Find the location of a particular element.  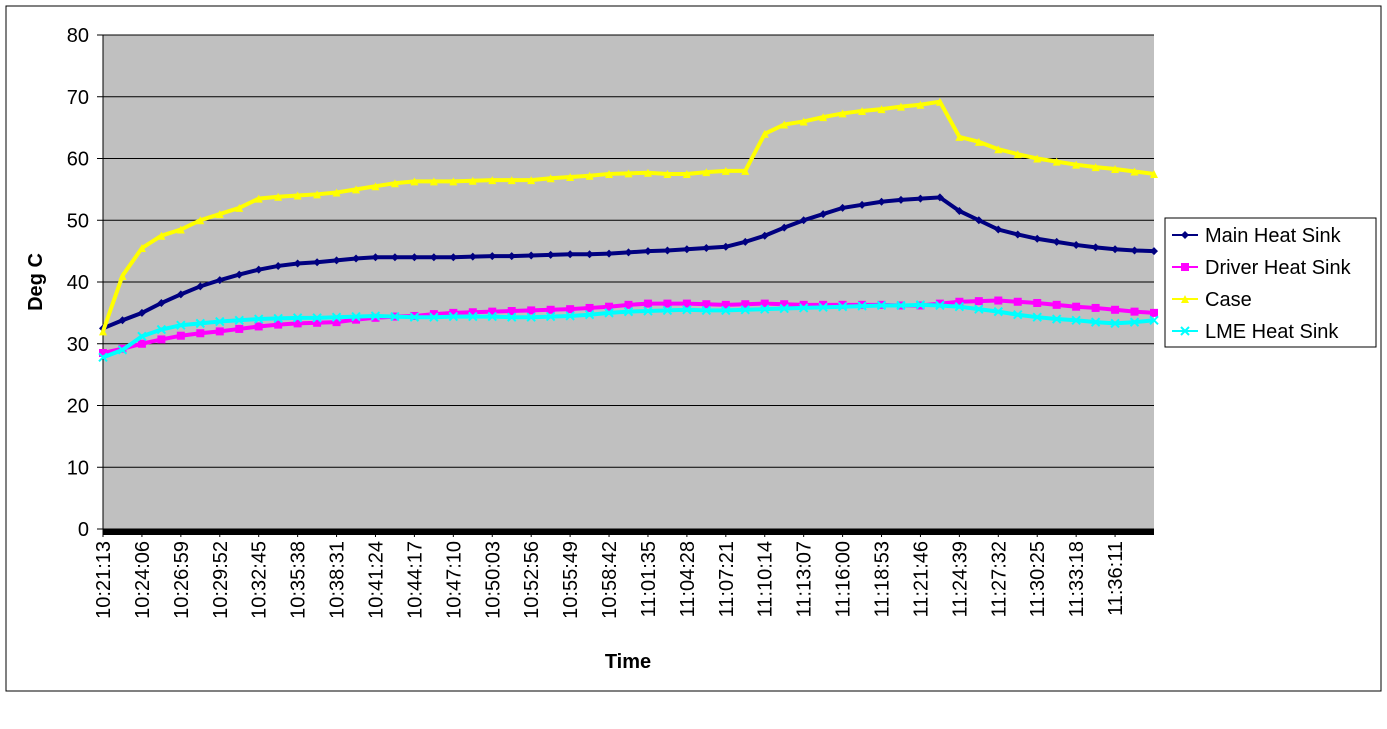

y-tick-label: 0 is located at coordinates (83, 530).